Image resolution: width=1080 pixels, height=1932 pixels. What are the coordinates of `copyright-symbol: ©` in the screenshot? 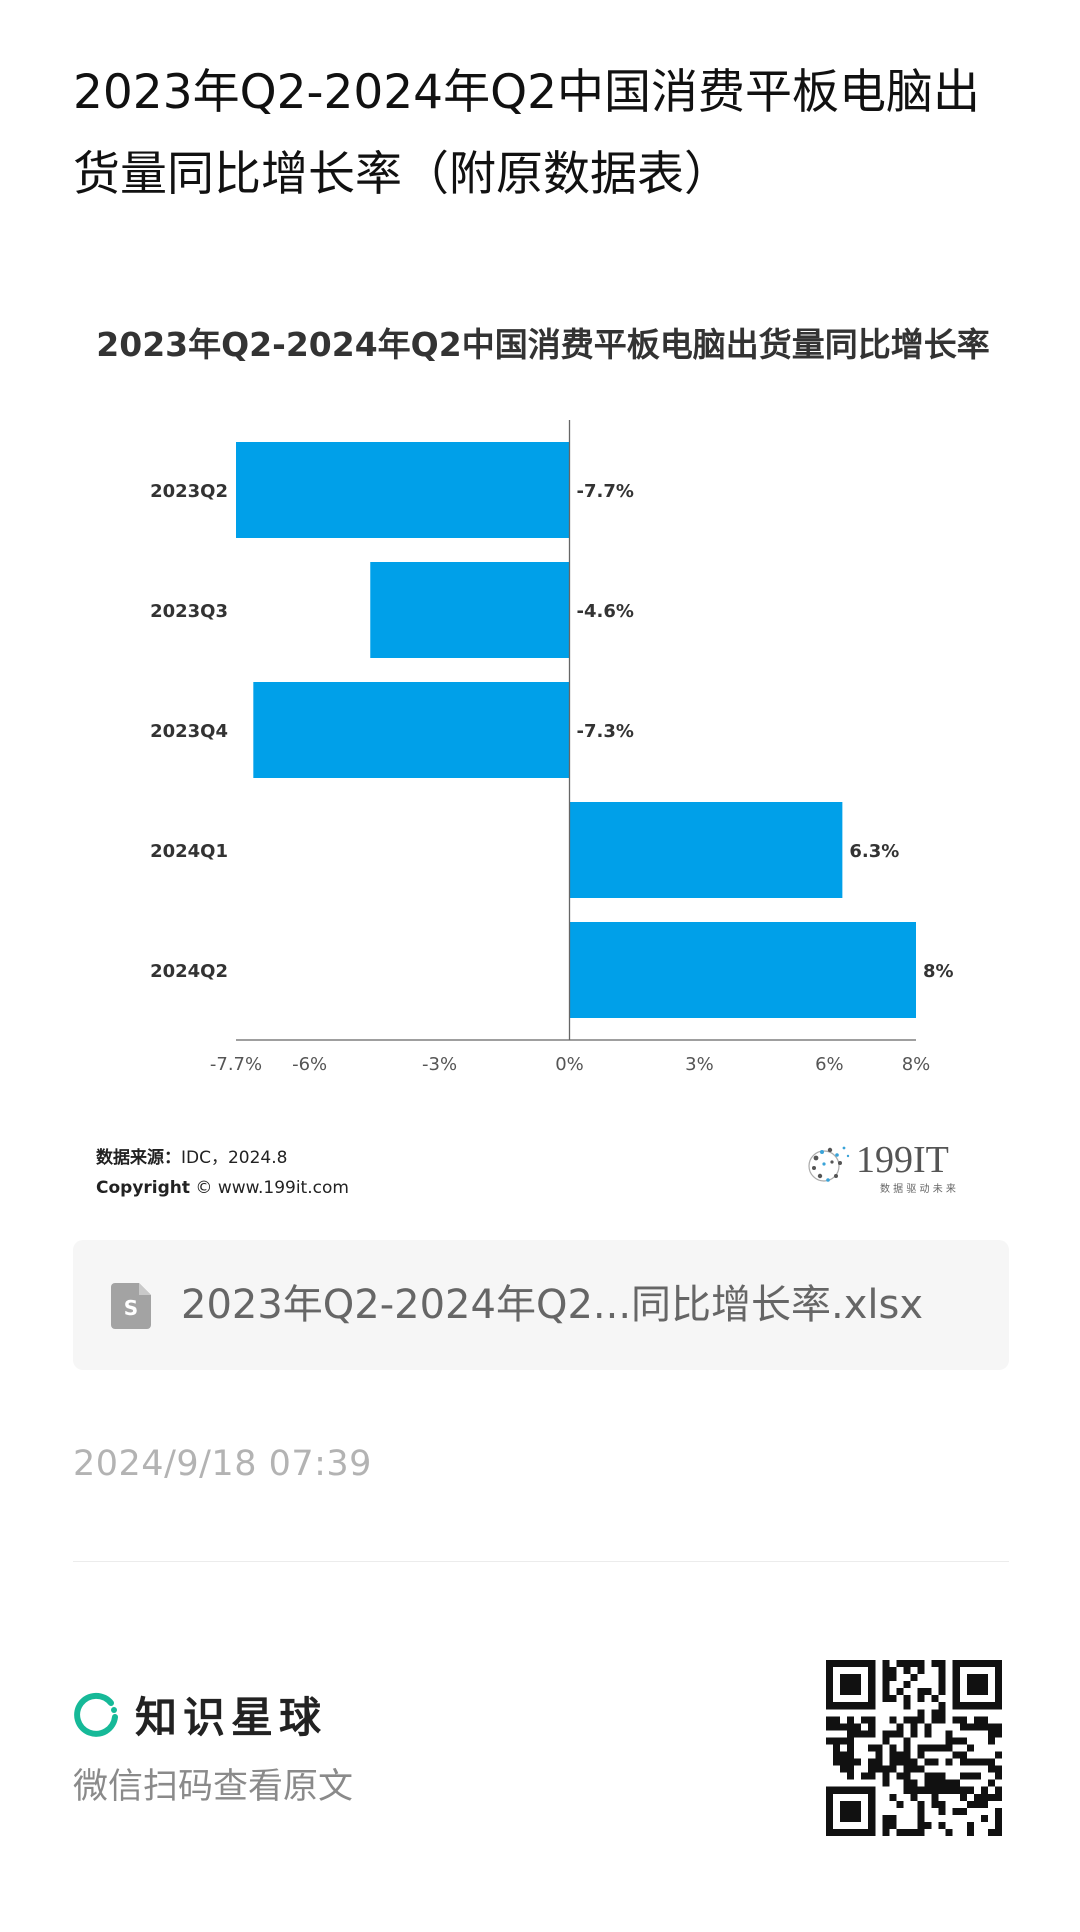 It's located at (204, 1188).